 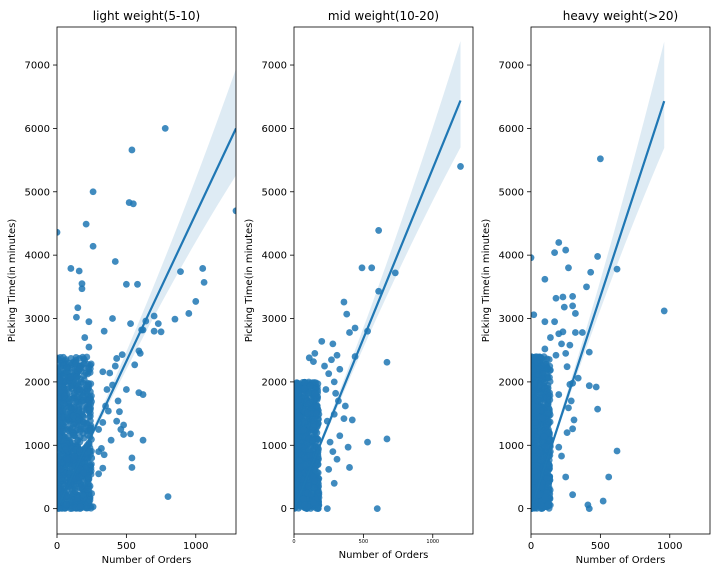 I want to click on y-tick-label: 4000, so click(x=274, y=256).